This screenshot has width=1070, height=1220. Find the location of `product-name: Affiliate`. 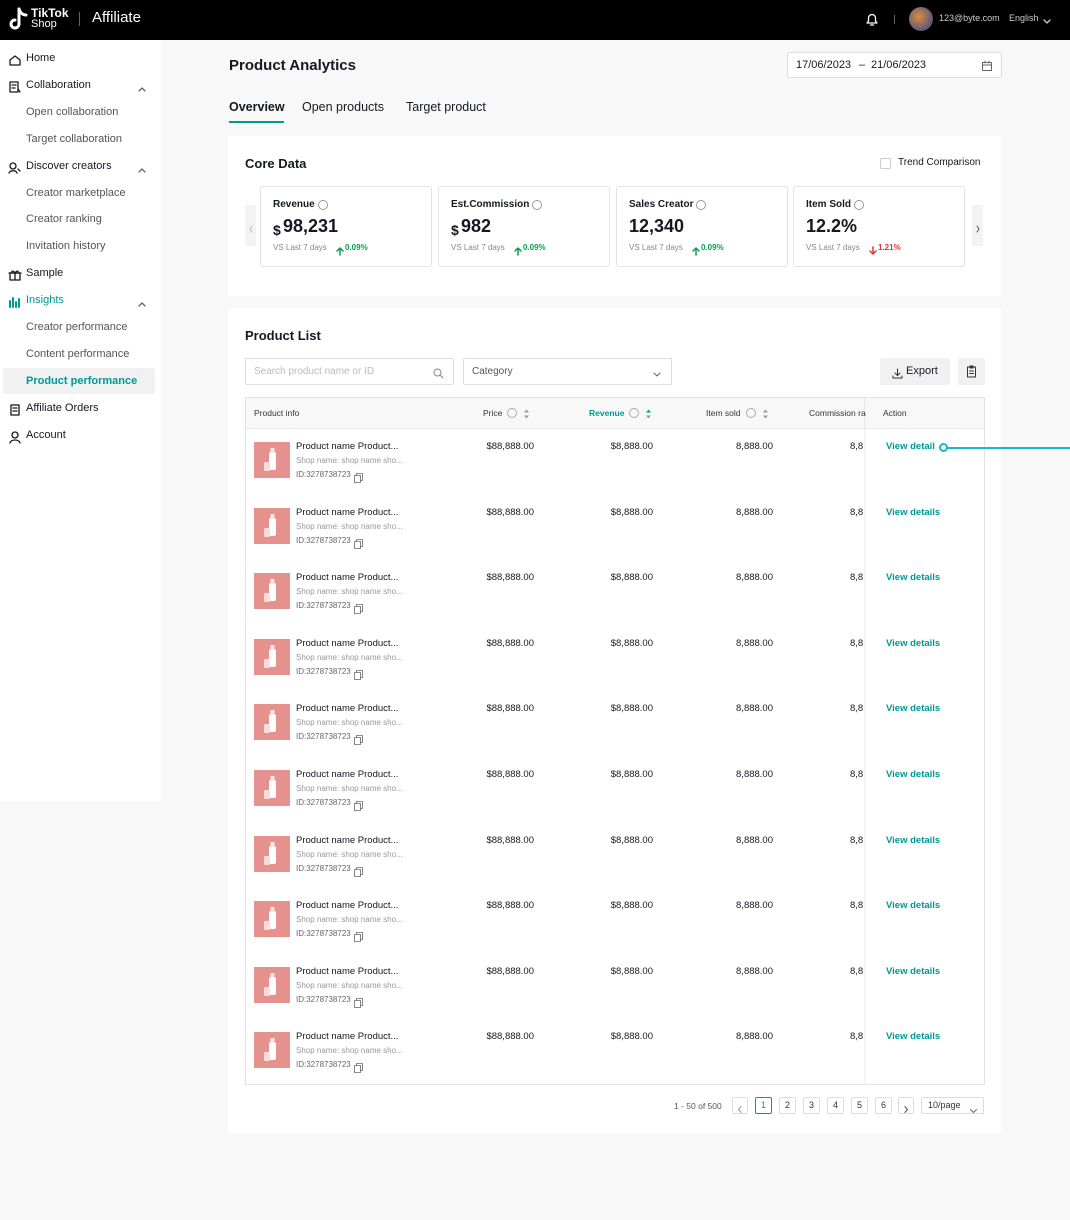

product-name: Affiliate is located at coordinates (116, 17).